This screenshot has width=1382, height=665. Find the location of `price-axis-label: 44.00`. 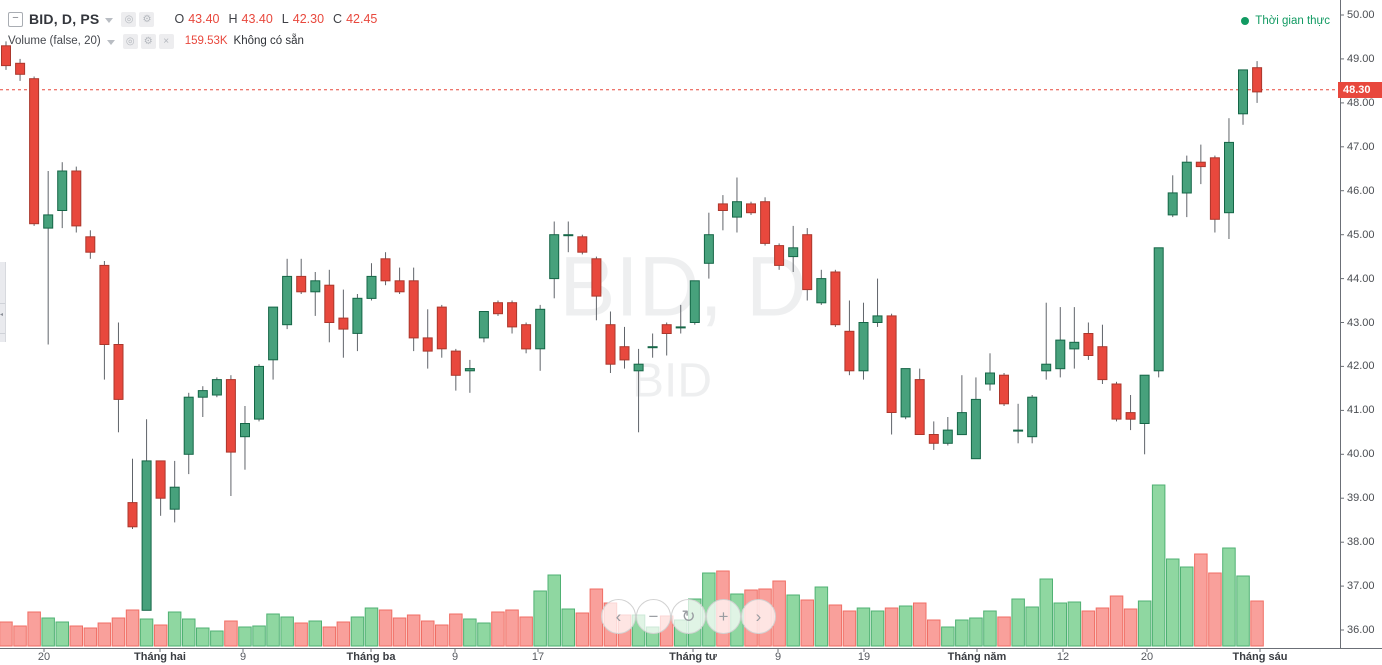

price-axis-label: 44.00 is located at coordinates (1361, 279).